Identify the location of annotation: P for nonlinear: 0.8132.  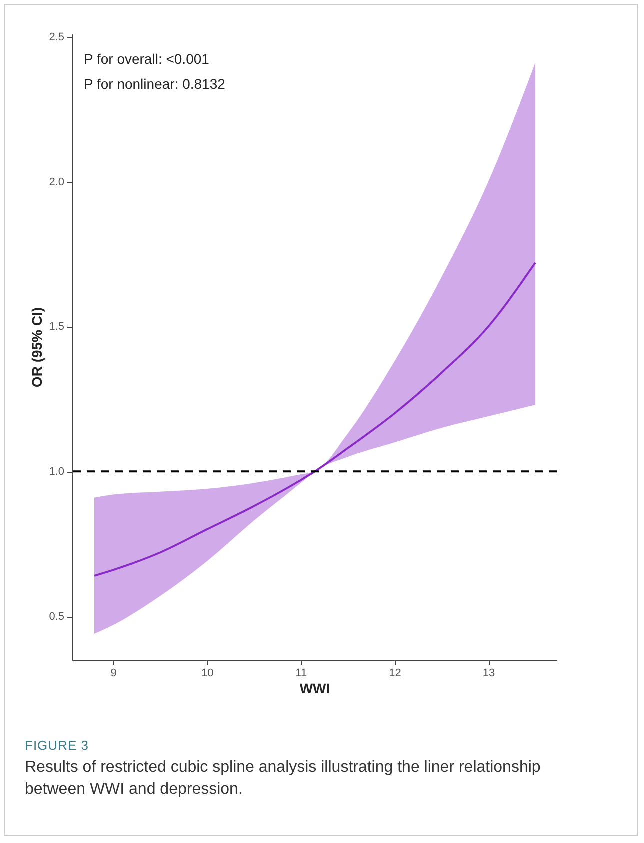
(155, 84).